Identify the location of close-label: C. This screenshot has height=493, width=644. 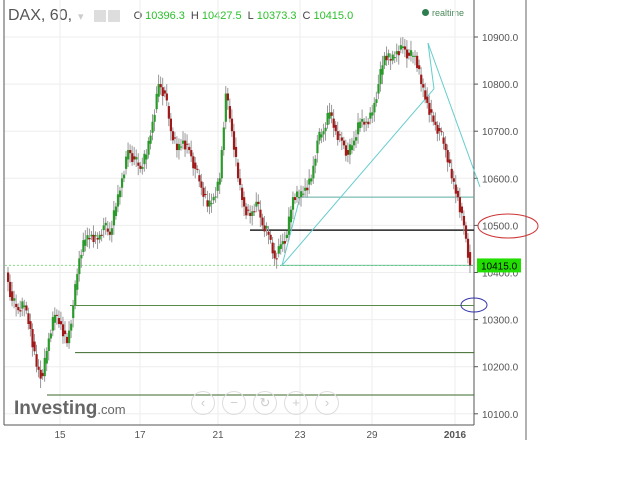
(306, 16).